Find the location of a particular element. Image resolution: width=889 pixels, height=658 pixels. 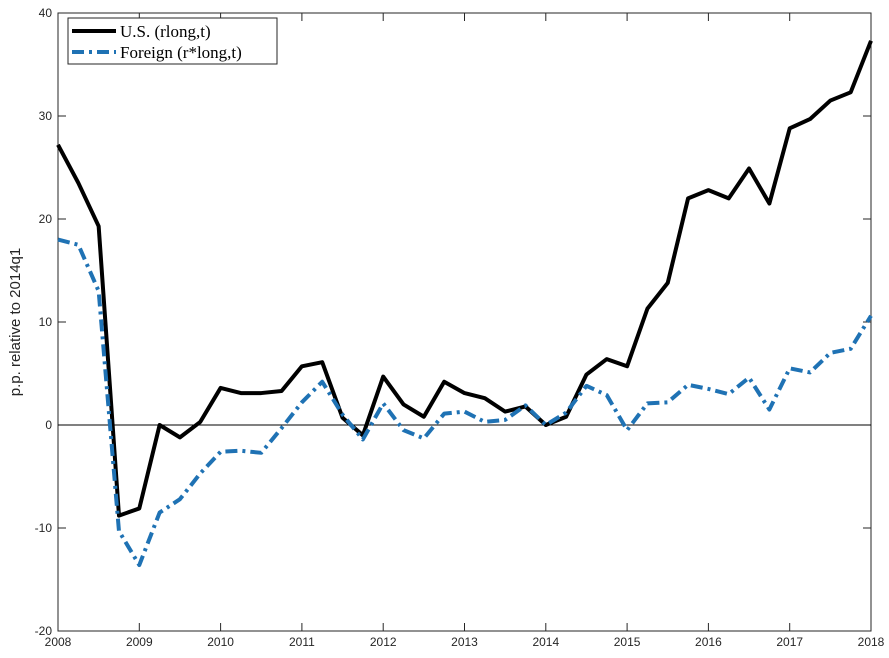

x-tick-label: 2009 is located at coordinates (139, 642).